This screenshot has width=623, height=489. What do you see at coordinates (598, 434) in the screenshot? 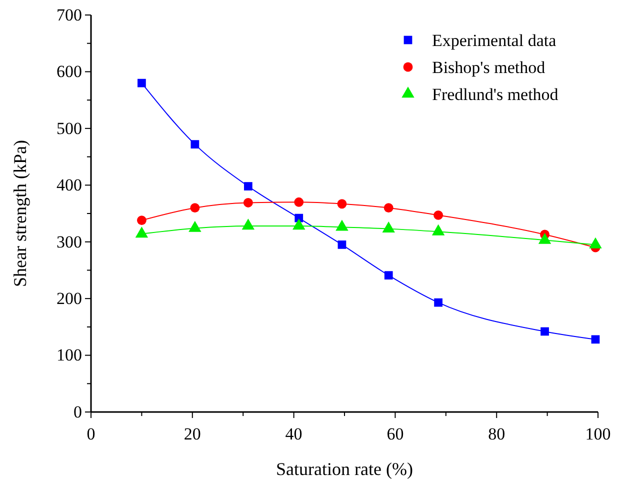
I see `x-tick-label: 100` at bounding box center [598, 434].